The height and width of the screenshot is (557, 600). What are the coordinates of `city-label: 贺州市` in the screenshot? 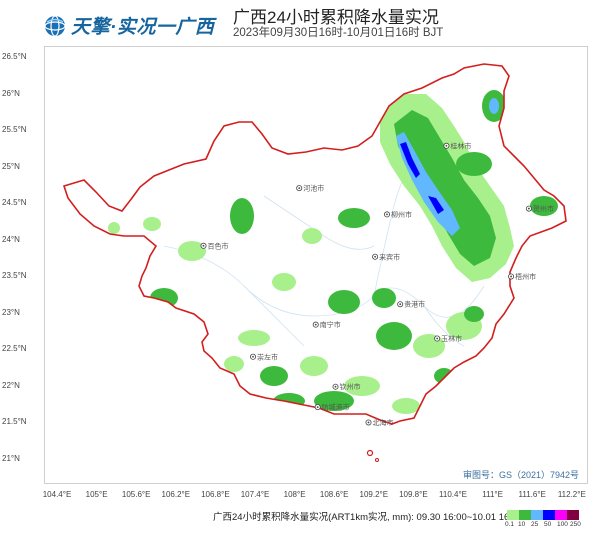 It's located at (543, 208).